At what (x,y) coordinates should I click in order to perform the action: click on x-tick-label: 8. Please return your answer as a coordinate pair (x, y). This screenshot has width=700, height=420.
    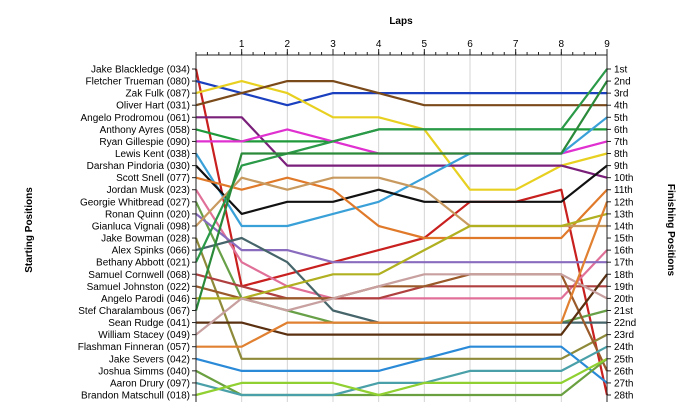
    Looking at the image, I should click on (562, 44).